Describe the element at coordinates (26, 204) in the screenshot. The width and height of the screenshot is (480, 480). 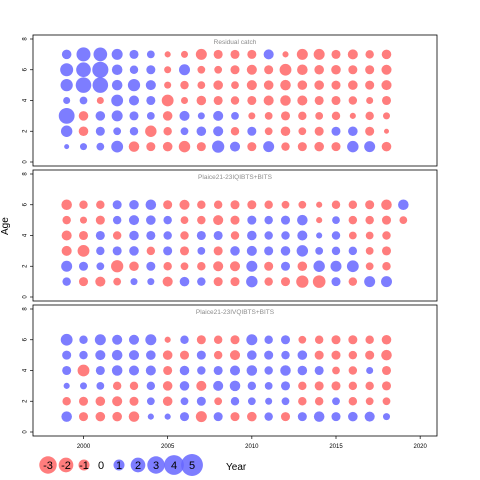
I see `y-tick-label: 6` at that location.